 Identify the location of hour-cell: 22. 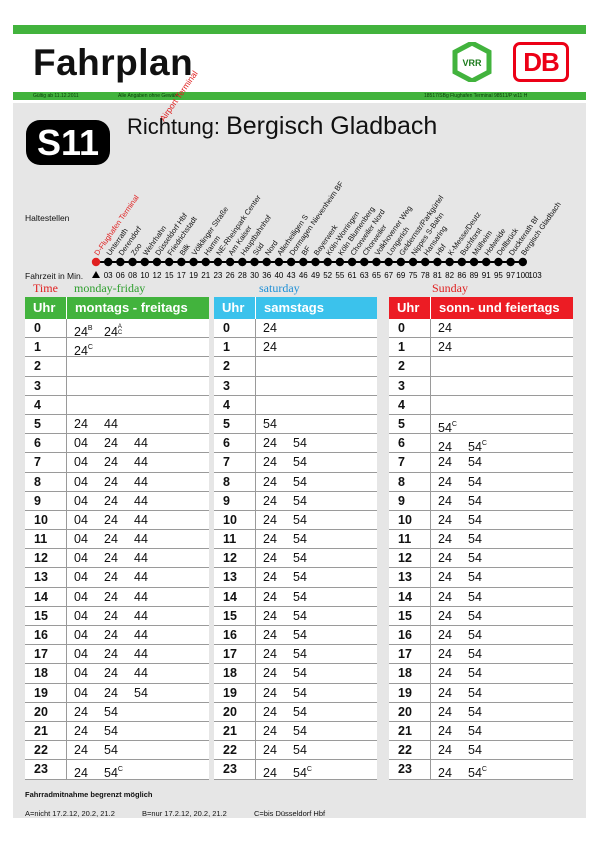
(46, 750).